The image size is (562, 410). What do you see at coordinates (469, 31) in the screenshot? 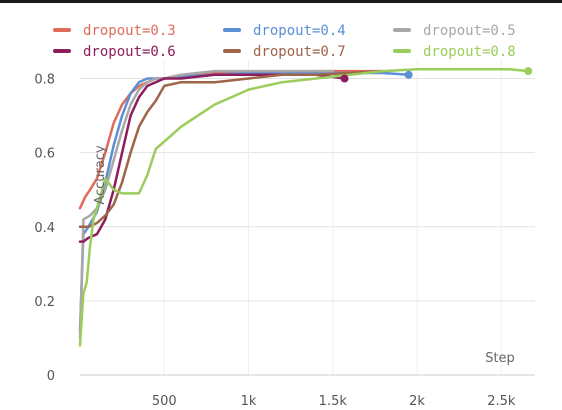
I see `legend-entry: dropout=0.5` at bounding box center [469, 31].